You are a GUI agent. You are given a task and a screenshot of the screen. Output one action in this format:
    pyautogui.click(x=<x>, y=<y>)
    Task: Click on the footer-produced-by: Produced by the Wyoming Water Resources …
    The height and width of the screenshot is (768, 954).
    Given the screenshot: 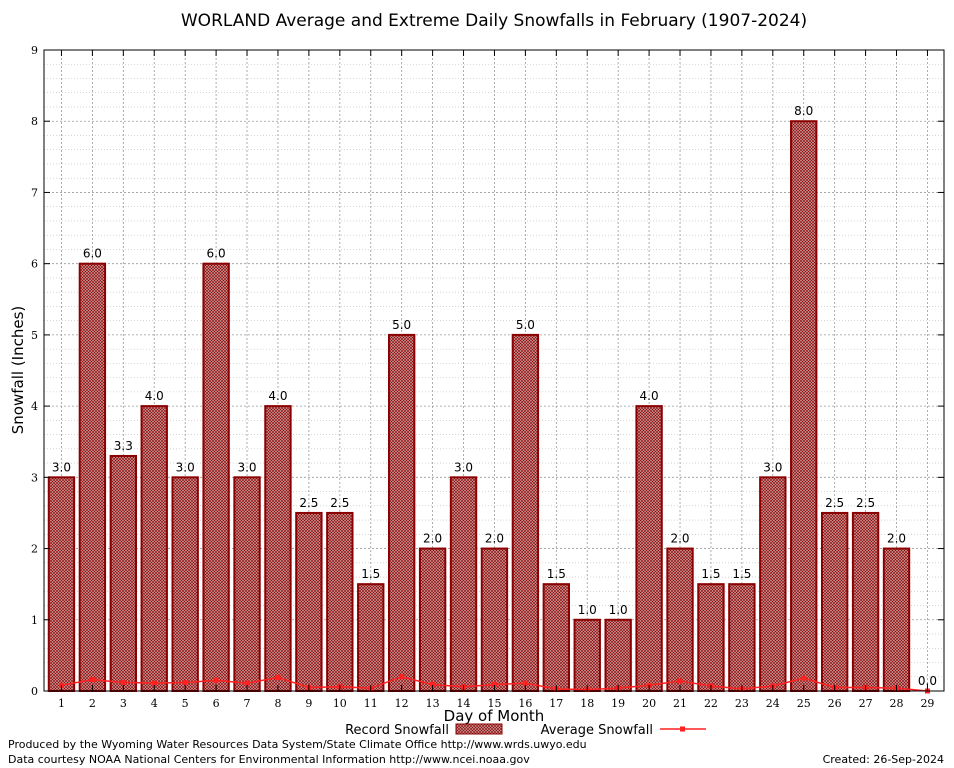 What is the action you would take?
    pyautogui.click(x=297, y=744)
    